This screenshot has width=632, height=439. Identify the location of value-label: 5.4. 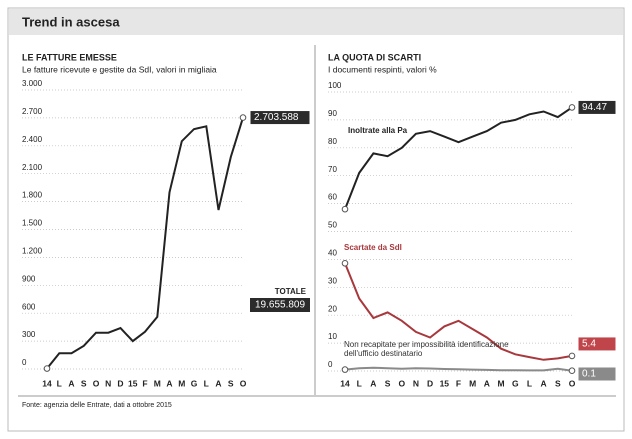
(589, 344).